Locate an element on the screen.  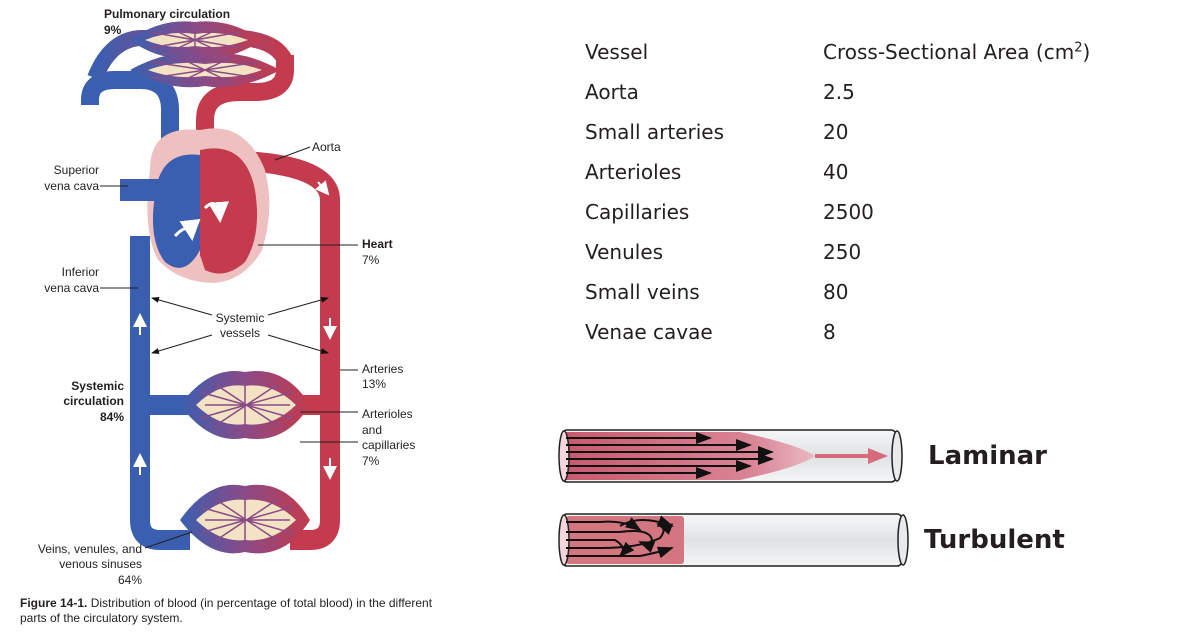
systemic-vessels-label-1: Systemic is located at coordinates (240, 318).